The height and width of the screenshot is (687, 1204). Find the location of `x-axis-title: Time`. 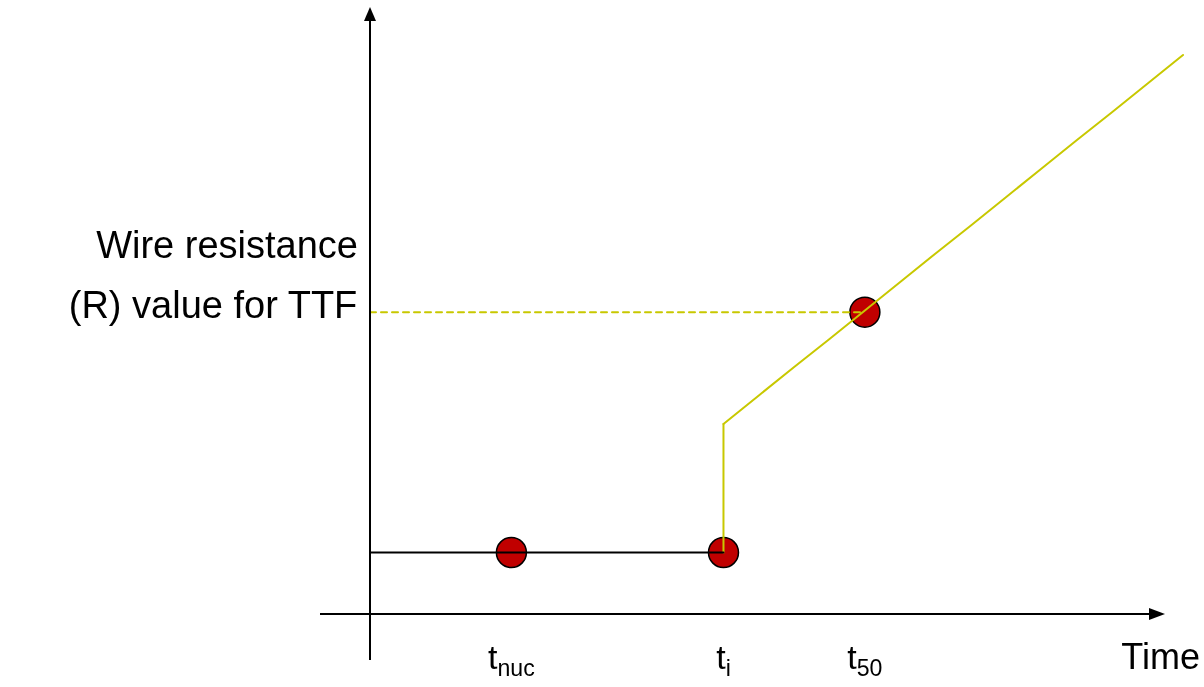

x-axis-title: Time is located at coordinates (1161, 656).